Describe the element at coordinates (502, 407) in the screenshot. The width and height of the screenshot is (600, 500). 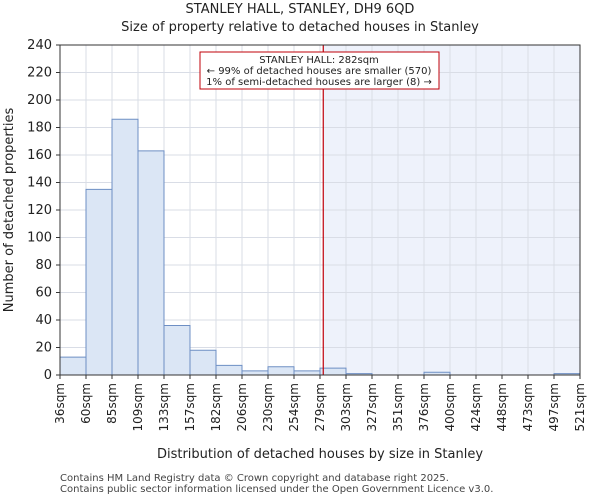
I see `x-tick-label: 448sqm` at that location.